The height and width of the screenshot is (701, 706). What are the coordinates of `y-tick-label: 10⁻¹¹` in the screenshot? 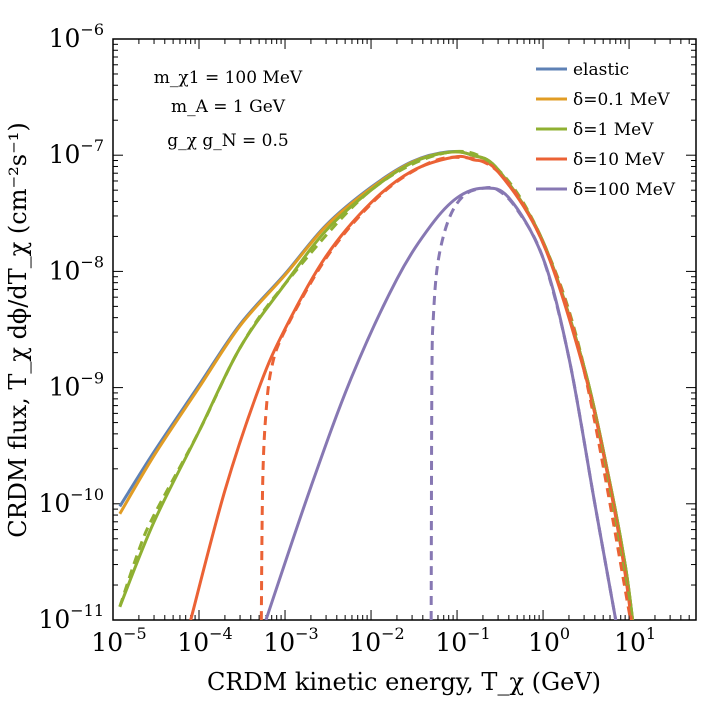 It's located at (71, 617).